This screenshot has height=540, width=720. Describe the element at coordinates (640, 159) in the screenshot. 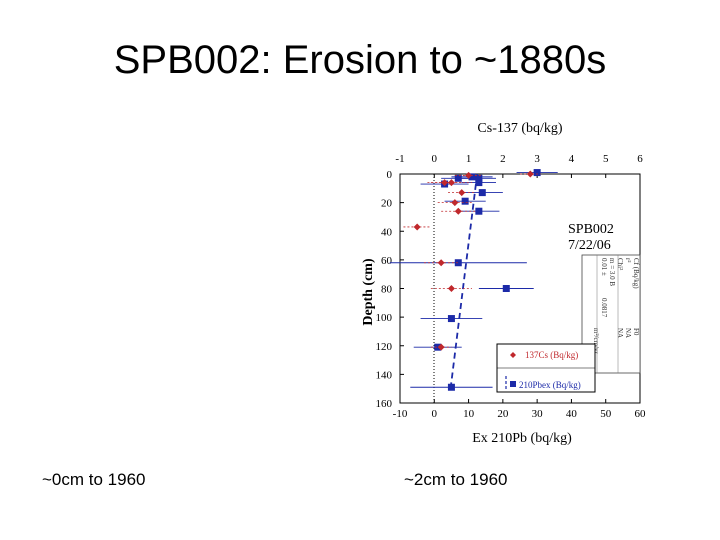

I see `top-tick-label: 6` at that location.